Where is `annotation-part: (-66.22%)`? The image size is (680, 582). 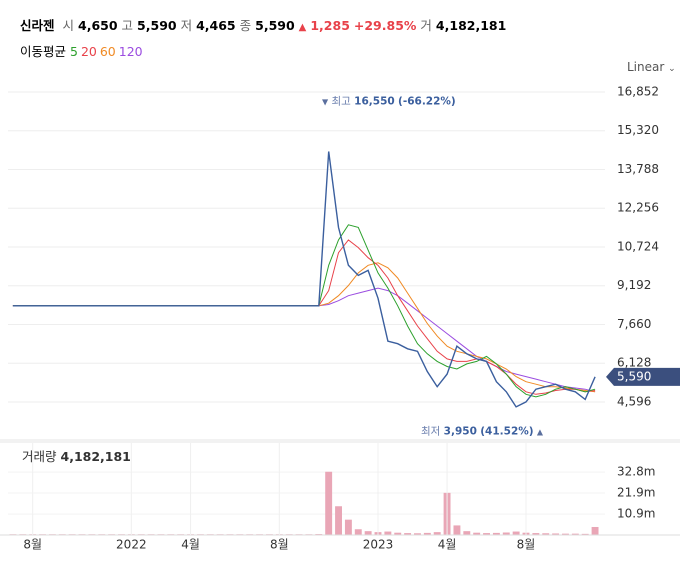 annotation-part: (-66.22%) is located at coordinates (427, 102).